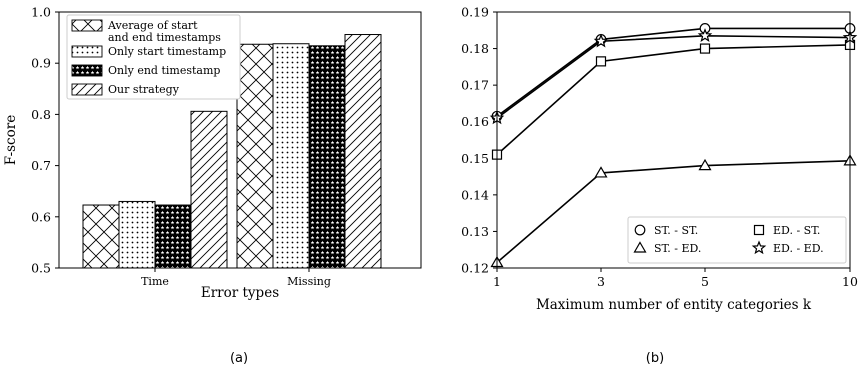 This screenshot has height=373, width=858. Describe the element at coordinates (798, 248) in the screenshot. I see `legend-label: ED. - ED.` at that location.